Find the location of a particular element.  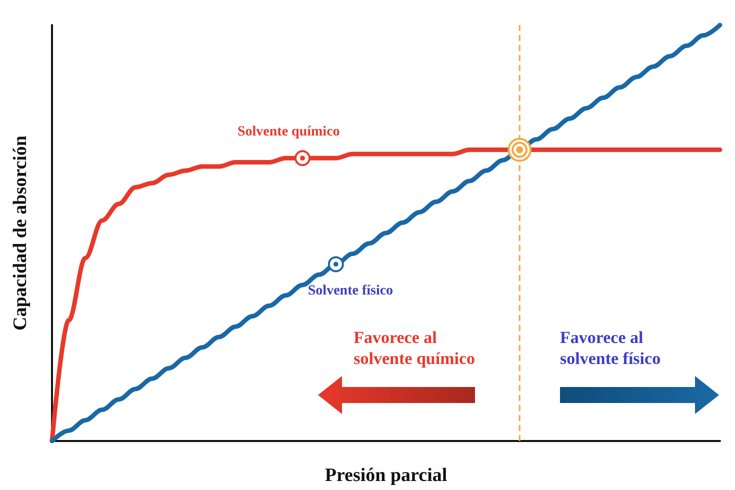

y-axis-title: Capacidad de absorción is located at coordinates (20, 232).